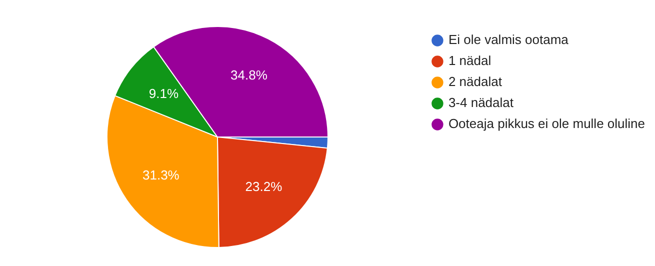 Image resolution: width=655 pixels, height=266 pixels. What do you see at coordinates (249, 75) in the screenshot?
I see `data-label: 34.8%` at bounding box center [249, 75].